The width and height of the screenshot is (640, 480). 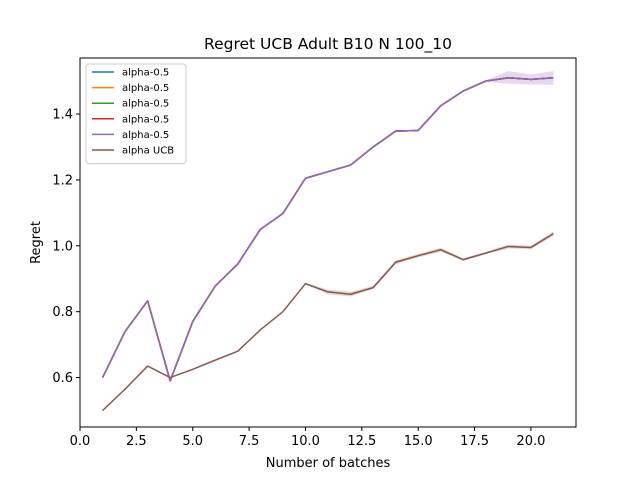 I want to click on legend-label-3: alpha-0.5, so click(x=145, y=104).